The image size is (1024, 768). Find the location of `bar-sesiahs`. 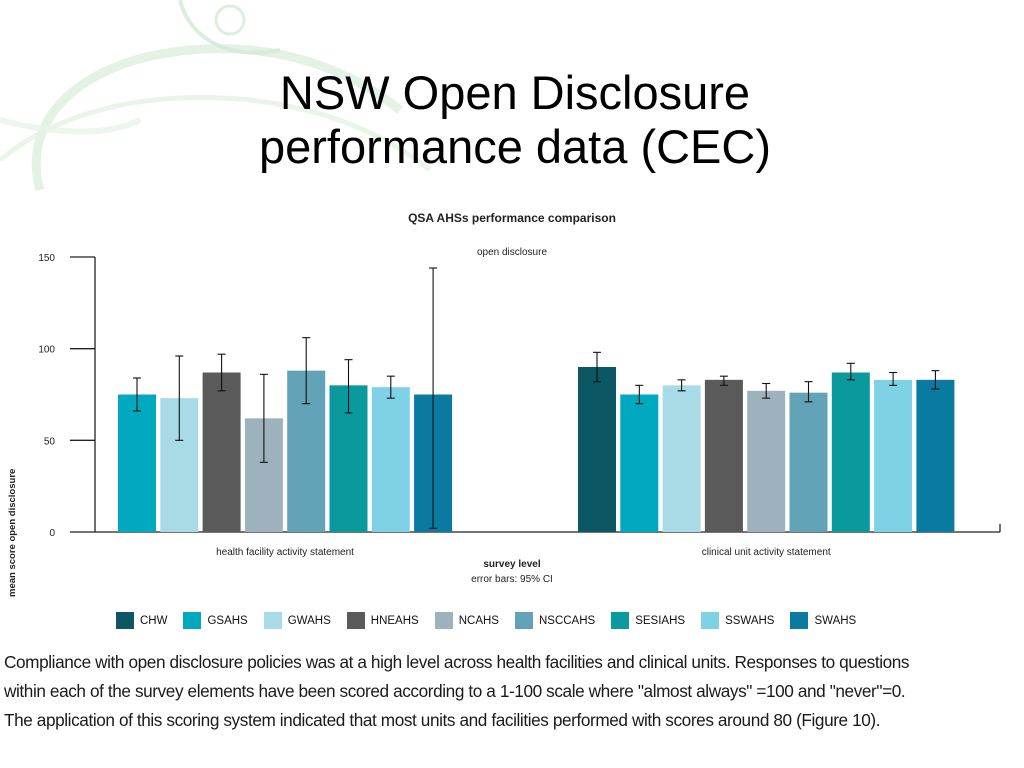

bar-sesiahs is located at coordinates (850, 452).